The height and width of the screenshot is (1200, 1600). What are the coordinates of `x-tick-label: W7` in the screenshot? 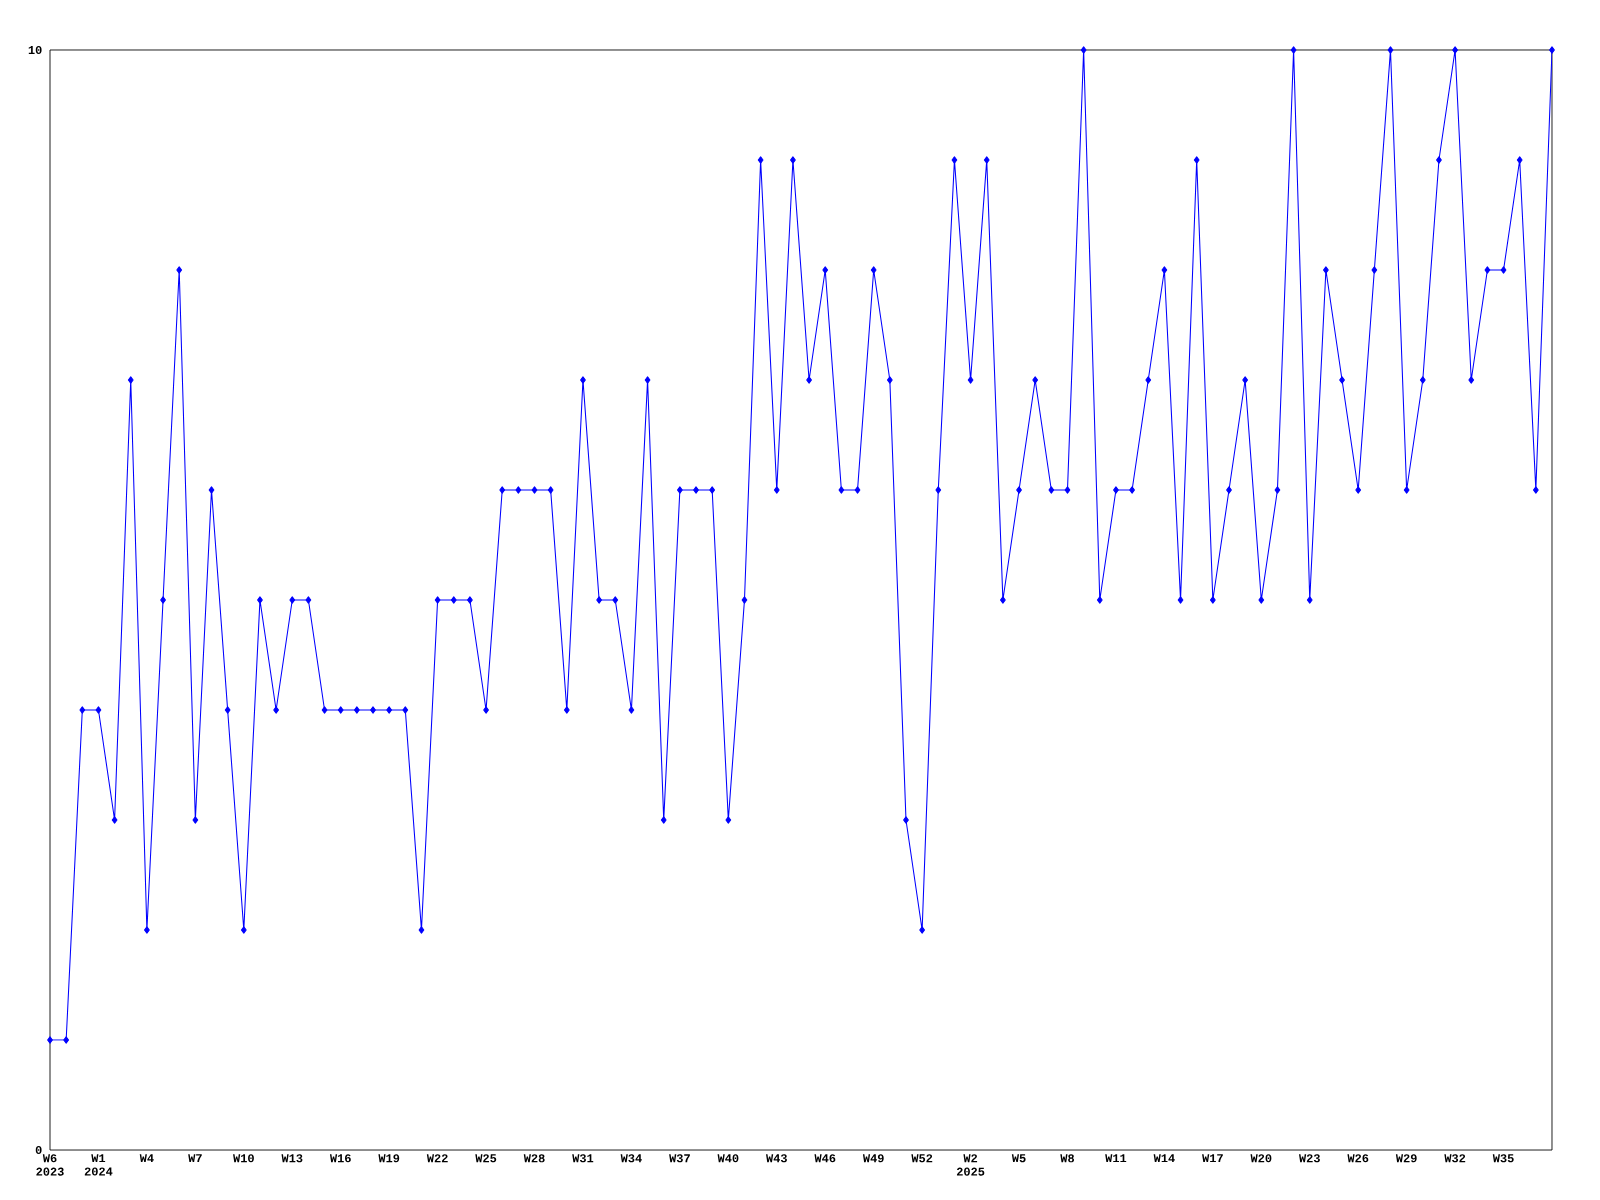 It's located at (195, 1158).